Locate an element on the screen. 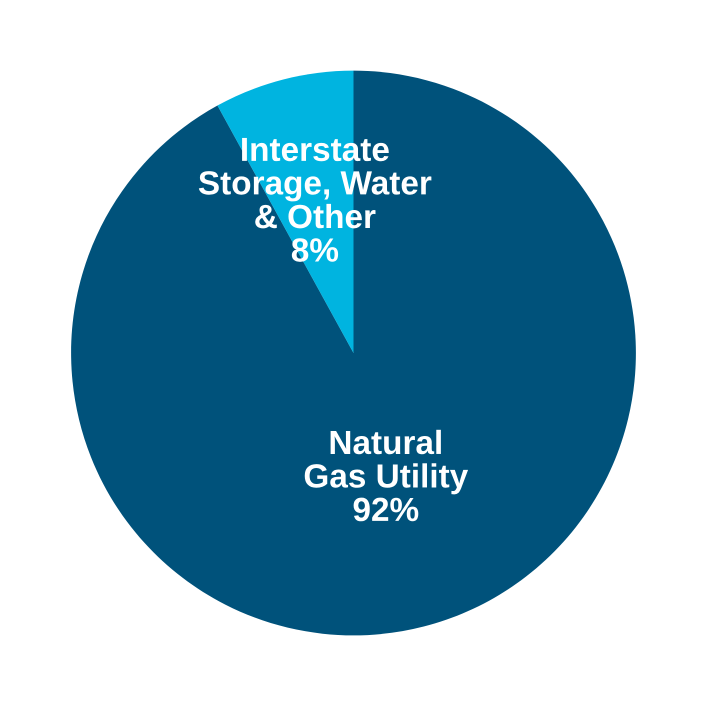 Image resolution: width=707 pixels, height=706 pixels. slice-label: Natural Gas Utility is located at coordinates (386, 462).